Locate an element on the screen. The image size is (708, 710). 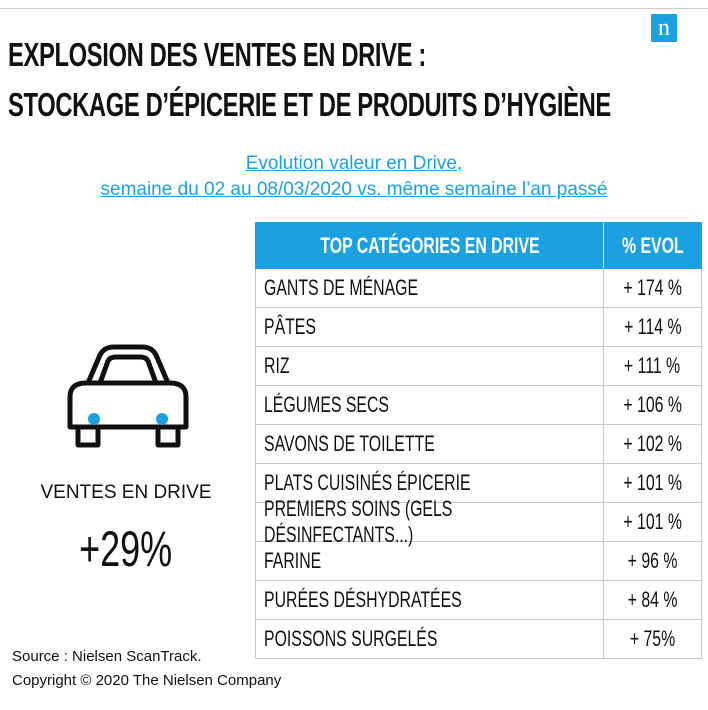
table-row: PÂTES + 114 % is located at coordinates (478, 327).